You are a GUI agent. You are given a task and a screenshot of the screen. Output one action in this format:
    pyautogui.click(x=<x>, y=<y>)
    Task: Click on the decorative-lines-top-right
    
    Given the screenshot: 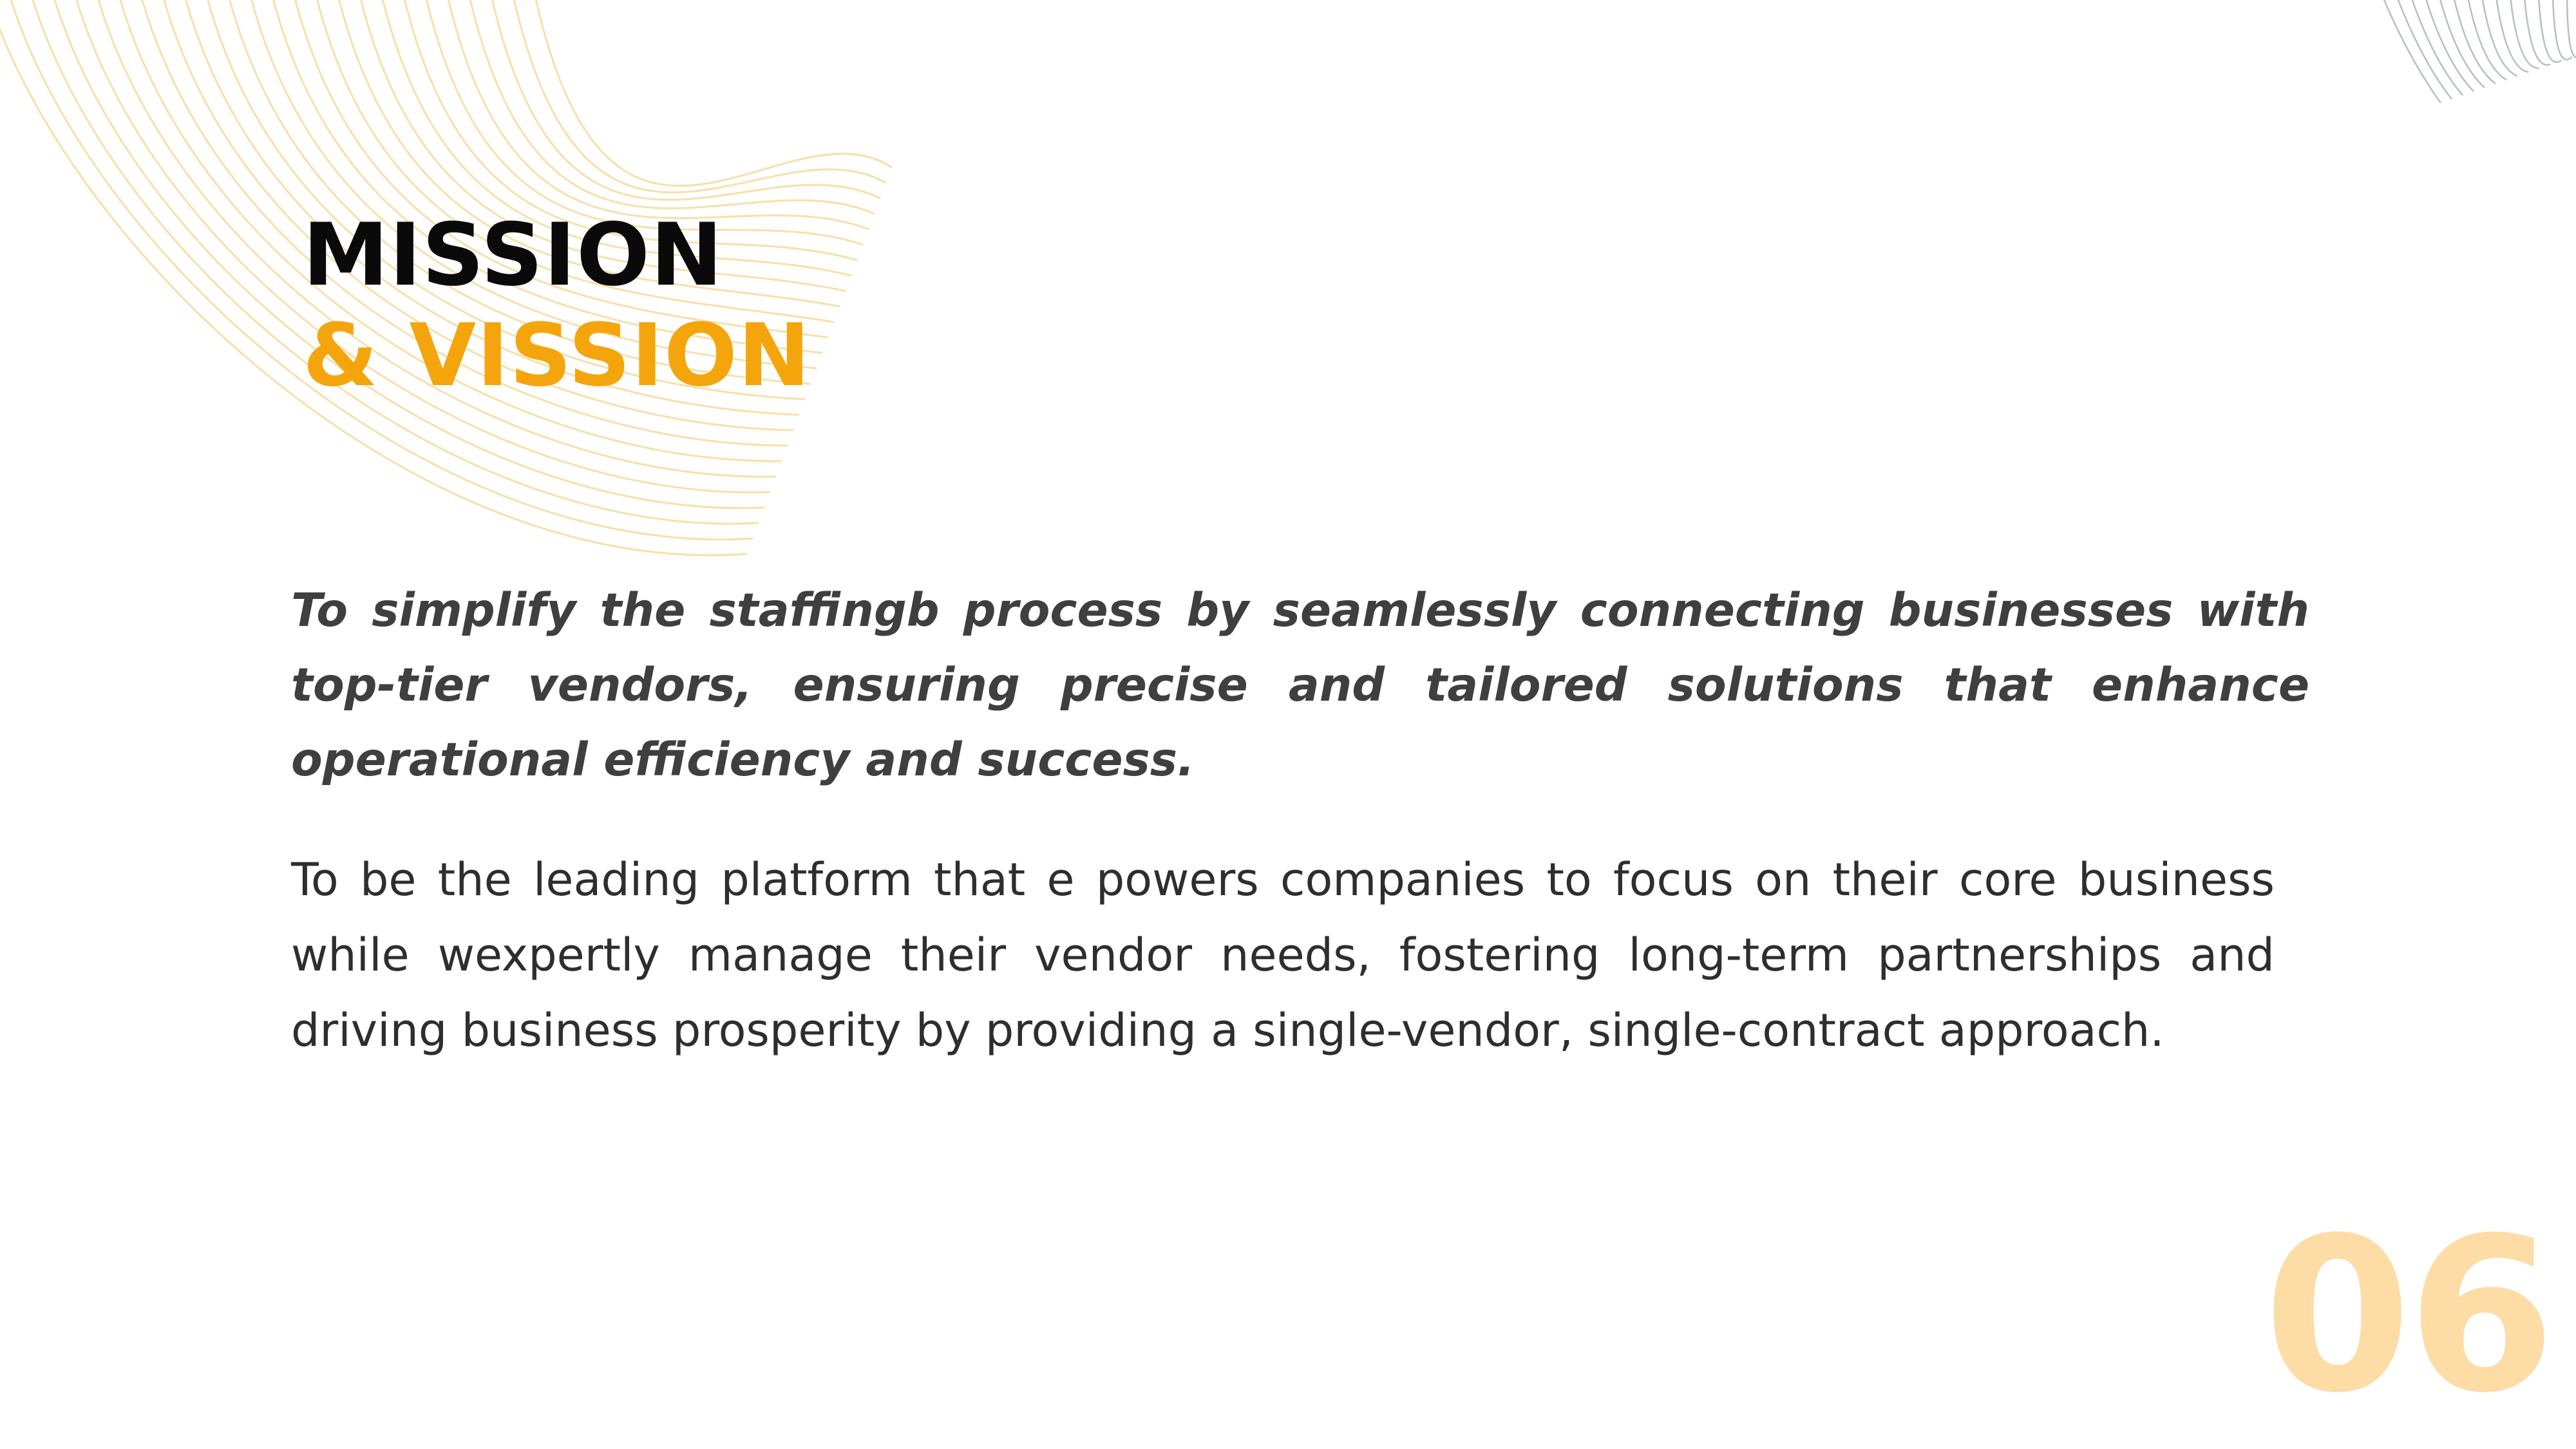 What is the action you would take?
    pyautogui.click(x=2479, y=52)
    